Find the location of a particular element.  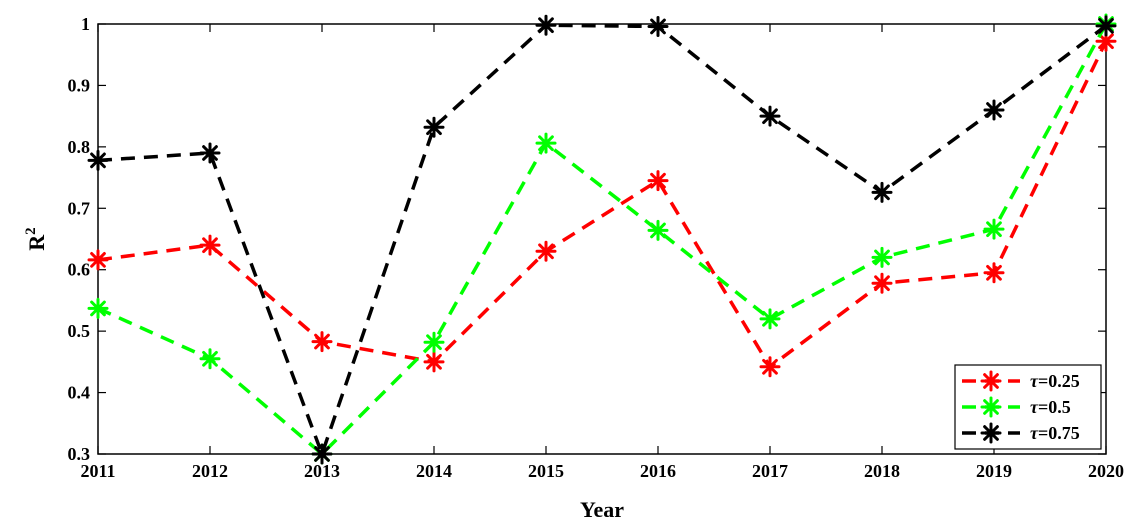

y-tick-label: 0.5 is located at coordinates (79, 331).